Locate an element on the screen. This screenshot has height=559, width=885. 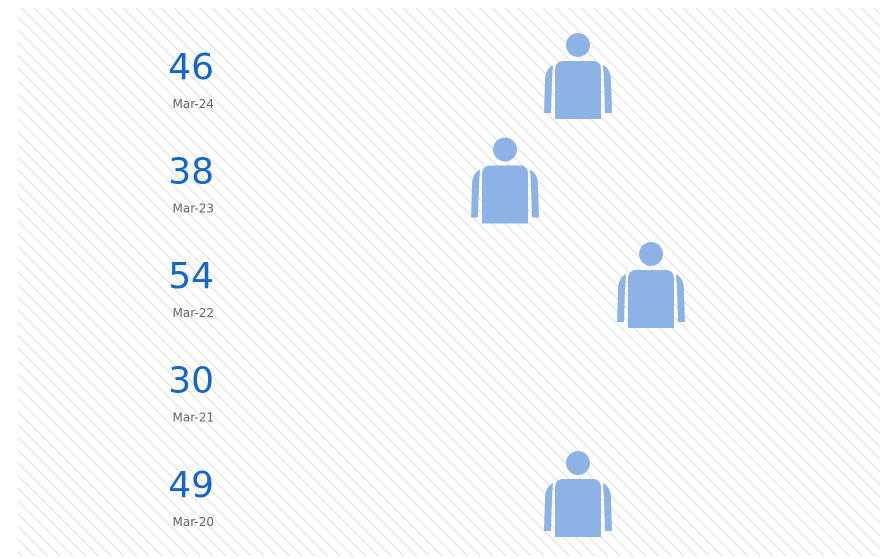
category-label: Mar-22 is located at coordinates (193, 313).